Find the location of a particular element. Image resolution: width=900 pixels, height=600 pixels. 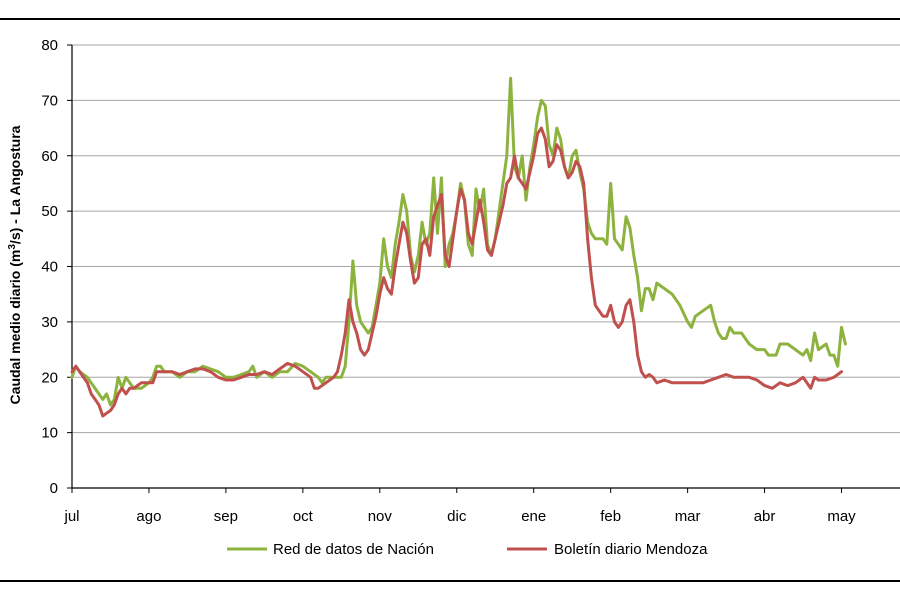

y-tick-label: 40 is located at coordinates (49, 267).